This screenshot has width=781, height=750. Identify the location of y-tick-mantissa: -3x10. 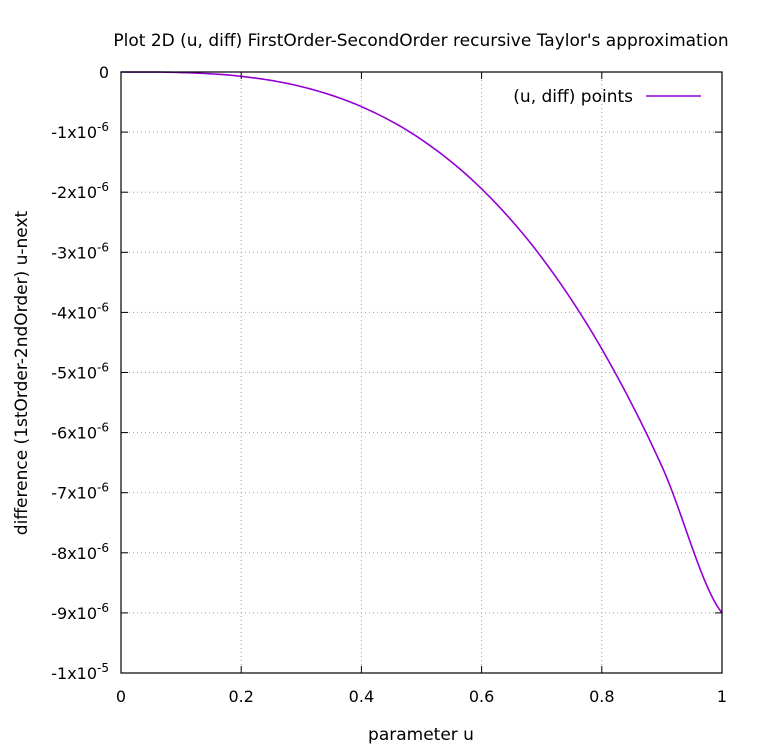
(74, 252).